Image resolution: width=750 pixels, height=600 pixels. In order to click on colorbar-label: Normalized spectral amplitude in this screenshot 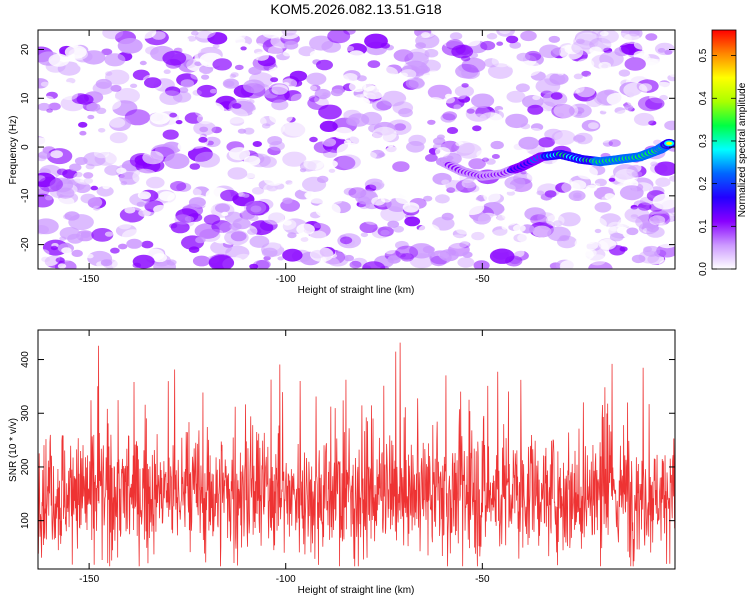, I will do `click(742, 149)`.